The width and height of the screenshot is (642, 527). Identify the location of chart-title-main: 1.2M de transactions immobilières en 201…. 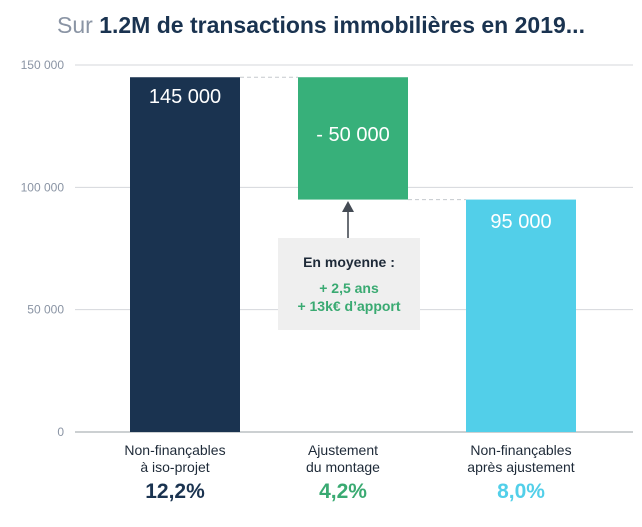
(342, 25).